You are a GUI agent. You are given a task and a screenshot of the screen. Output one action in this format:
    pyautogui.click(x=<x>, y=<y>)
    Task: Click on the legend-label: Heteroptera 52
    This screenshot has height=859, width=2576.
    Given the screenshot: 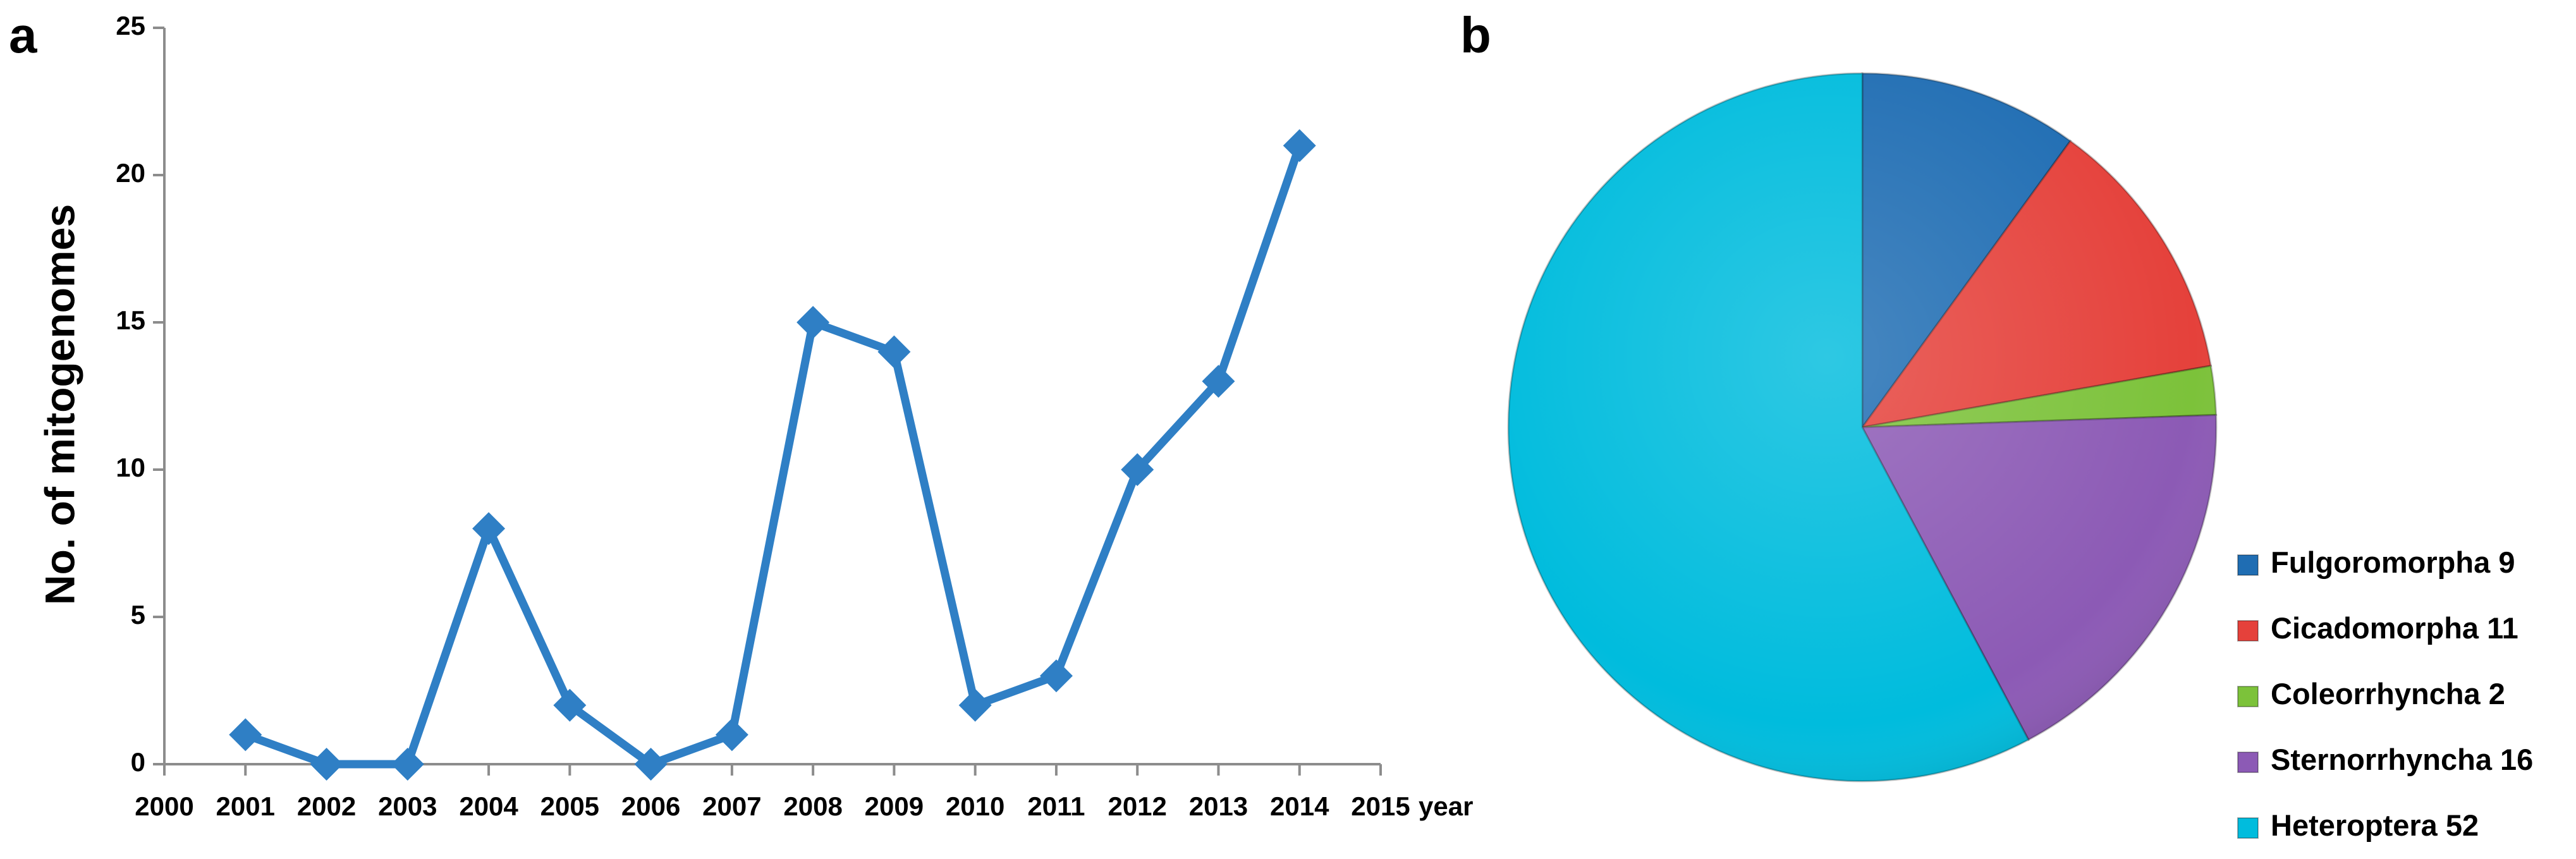 What is the action you would take?
    pyautogui.click(x=2375, y=825)
    